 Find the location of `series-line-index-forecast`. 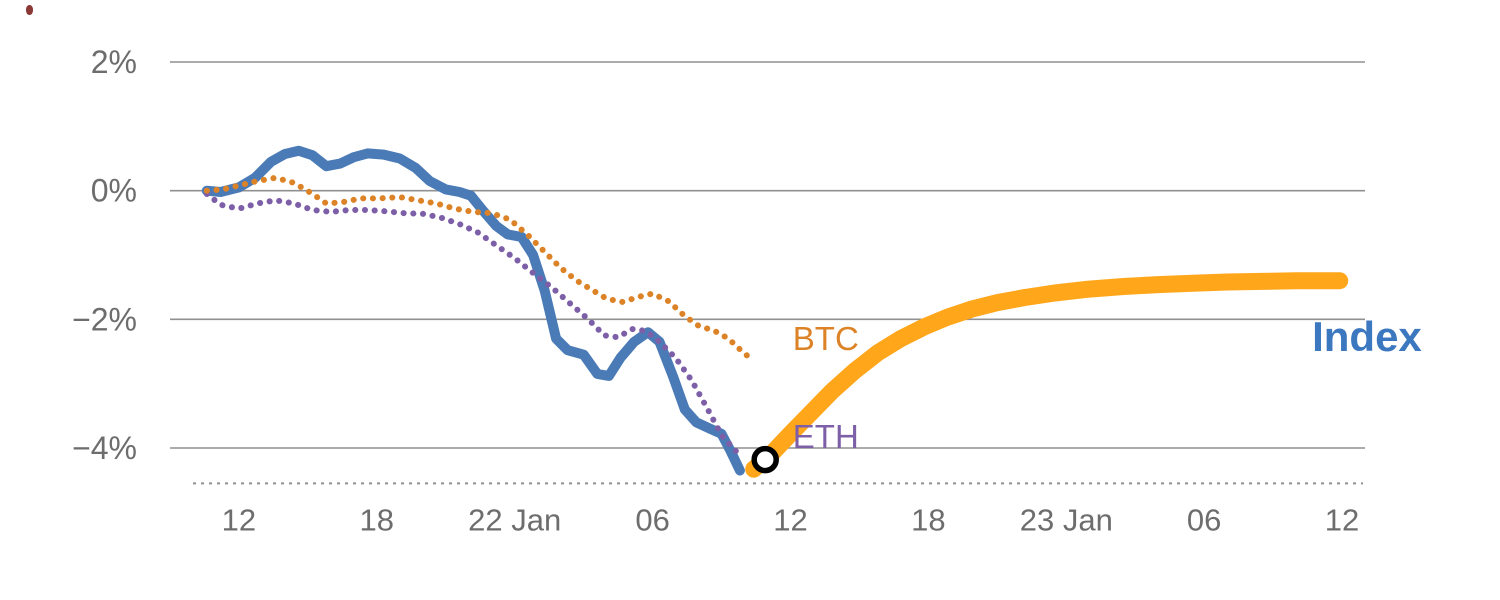

series-line-index-forecast is located at coordinates (1047, 375).